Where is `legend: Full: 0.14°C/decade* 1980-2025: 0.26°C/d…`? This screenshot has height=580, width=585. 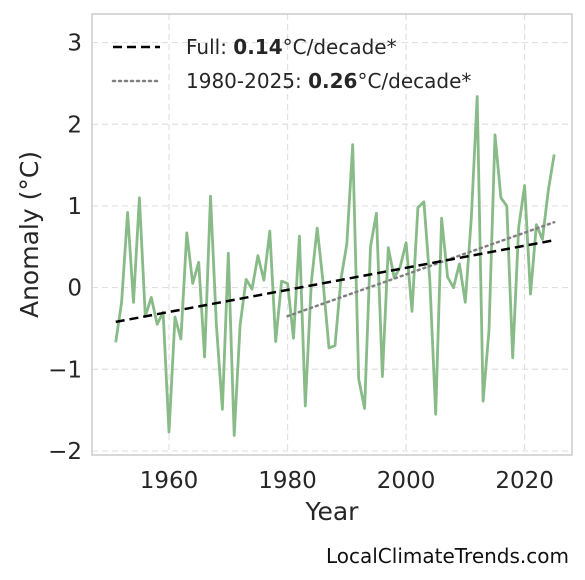
legend: Full: 0.14°C/decade* 1980-2025: 0.26°C/d… is located at coordinates (291, 64).